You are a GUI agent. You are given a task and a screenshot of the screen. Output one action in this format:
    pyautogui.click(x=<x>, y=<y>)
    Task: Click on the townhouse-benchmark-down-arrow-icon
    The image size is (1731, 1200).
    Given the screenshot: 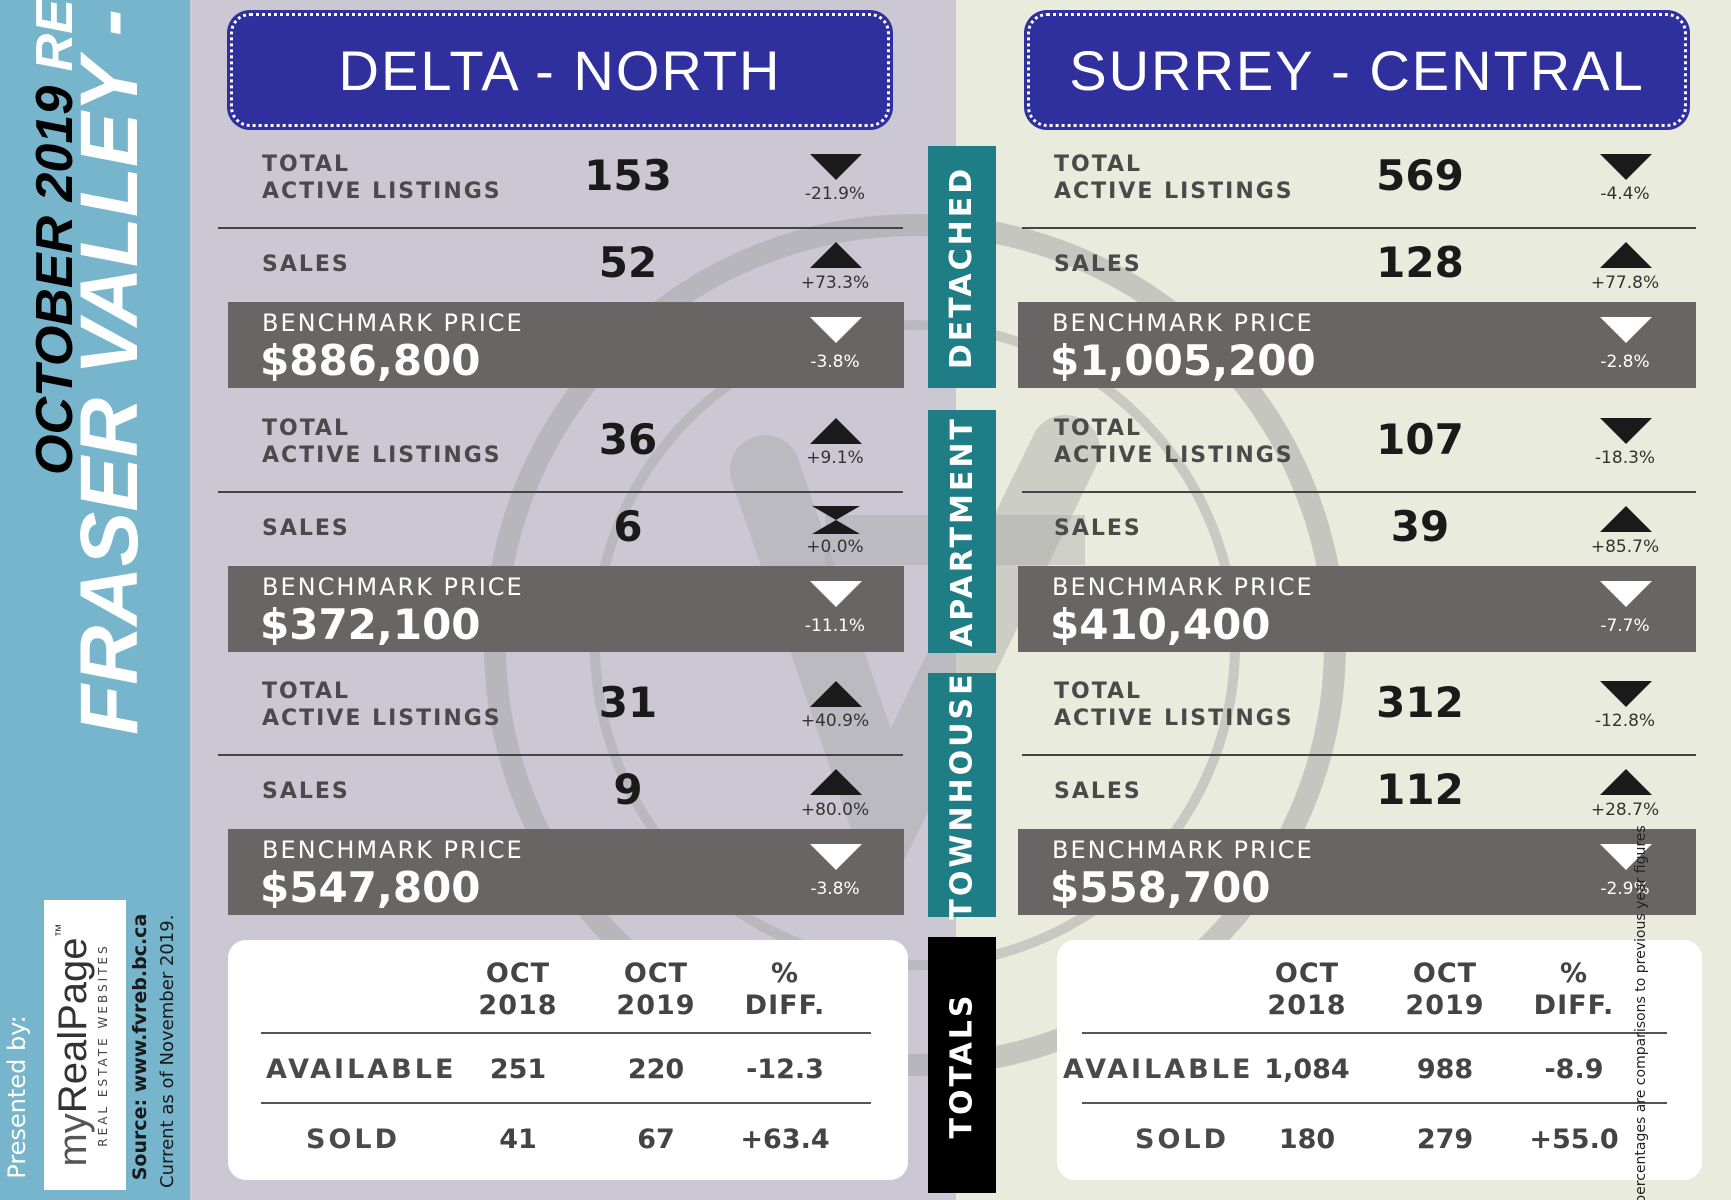 What is the action you would take?
    pyautogui.click(x=1626, y=857)
    